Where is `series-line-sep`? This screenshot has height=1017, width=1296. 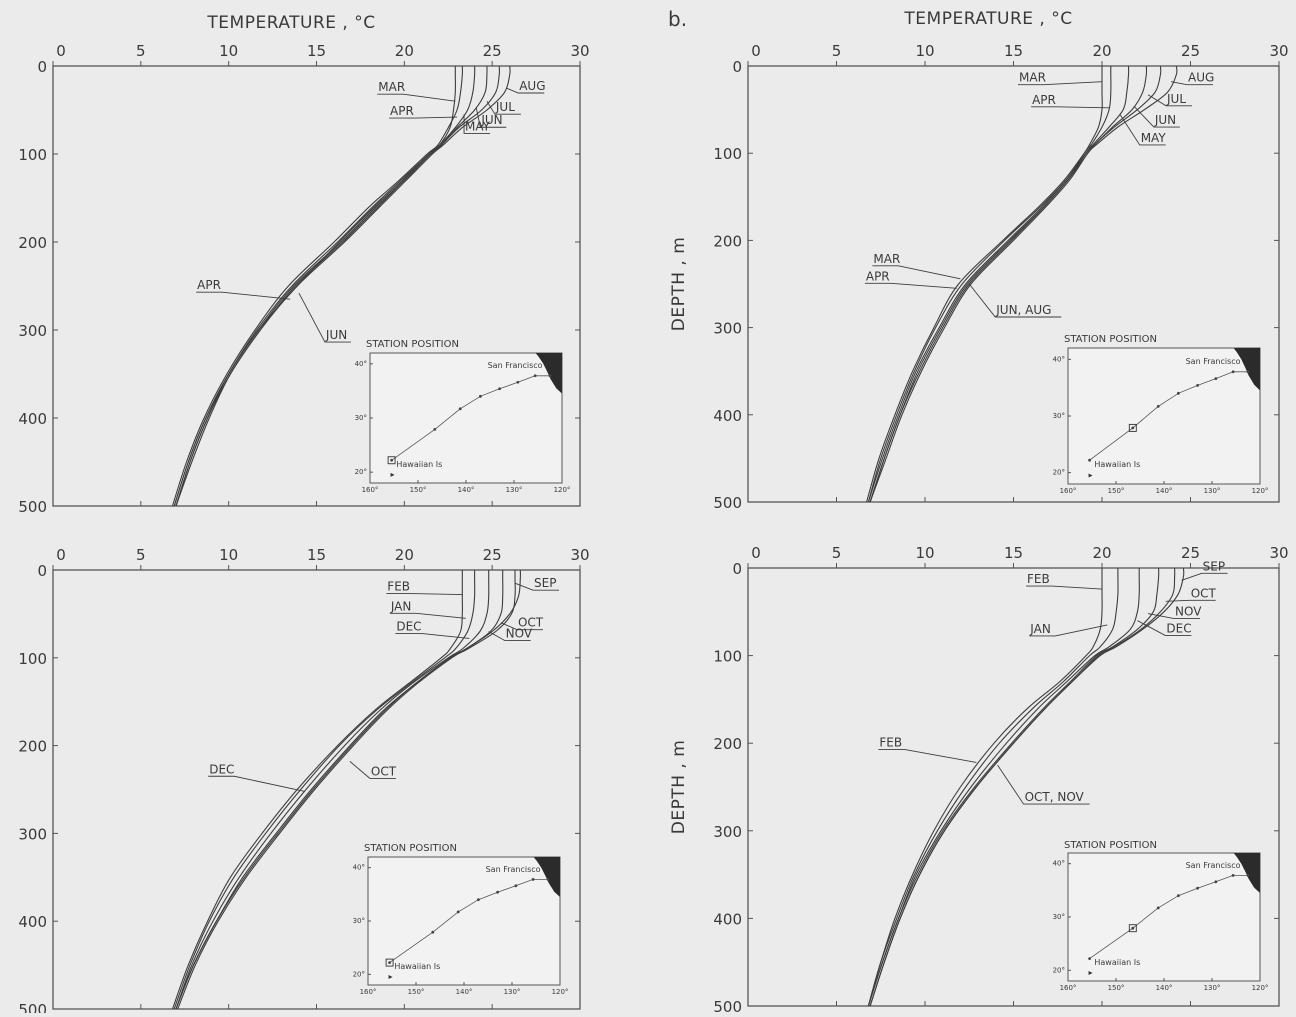
series-line-sep is located at coordinates (1027, 787).